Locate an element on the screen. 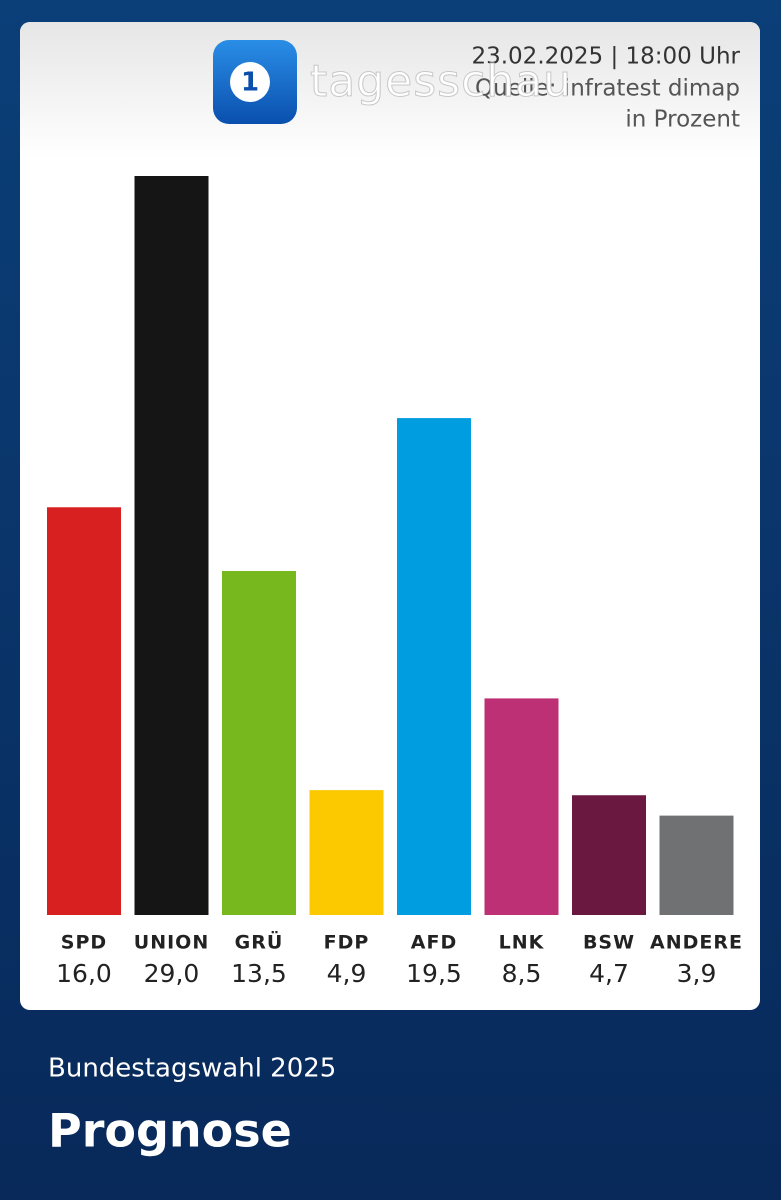 Image resolution: width=781 pixels, height=1200 pixels. logo-circle is located at coordinates (250, 82).